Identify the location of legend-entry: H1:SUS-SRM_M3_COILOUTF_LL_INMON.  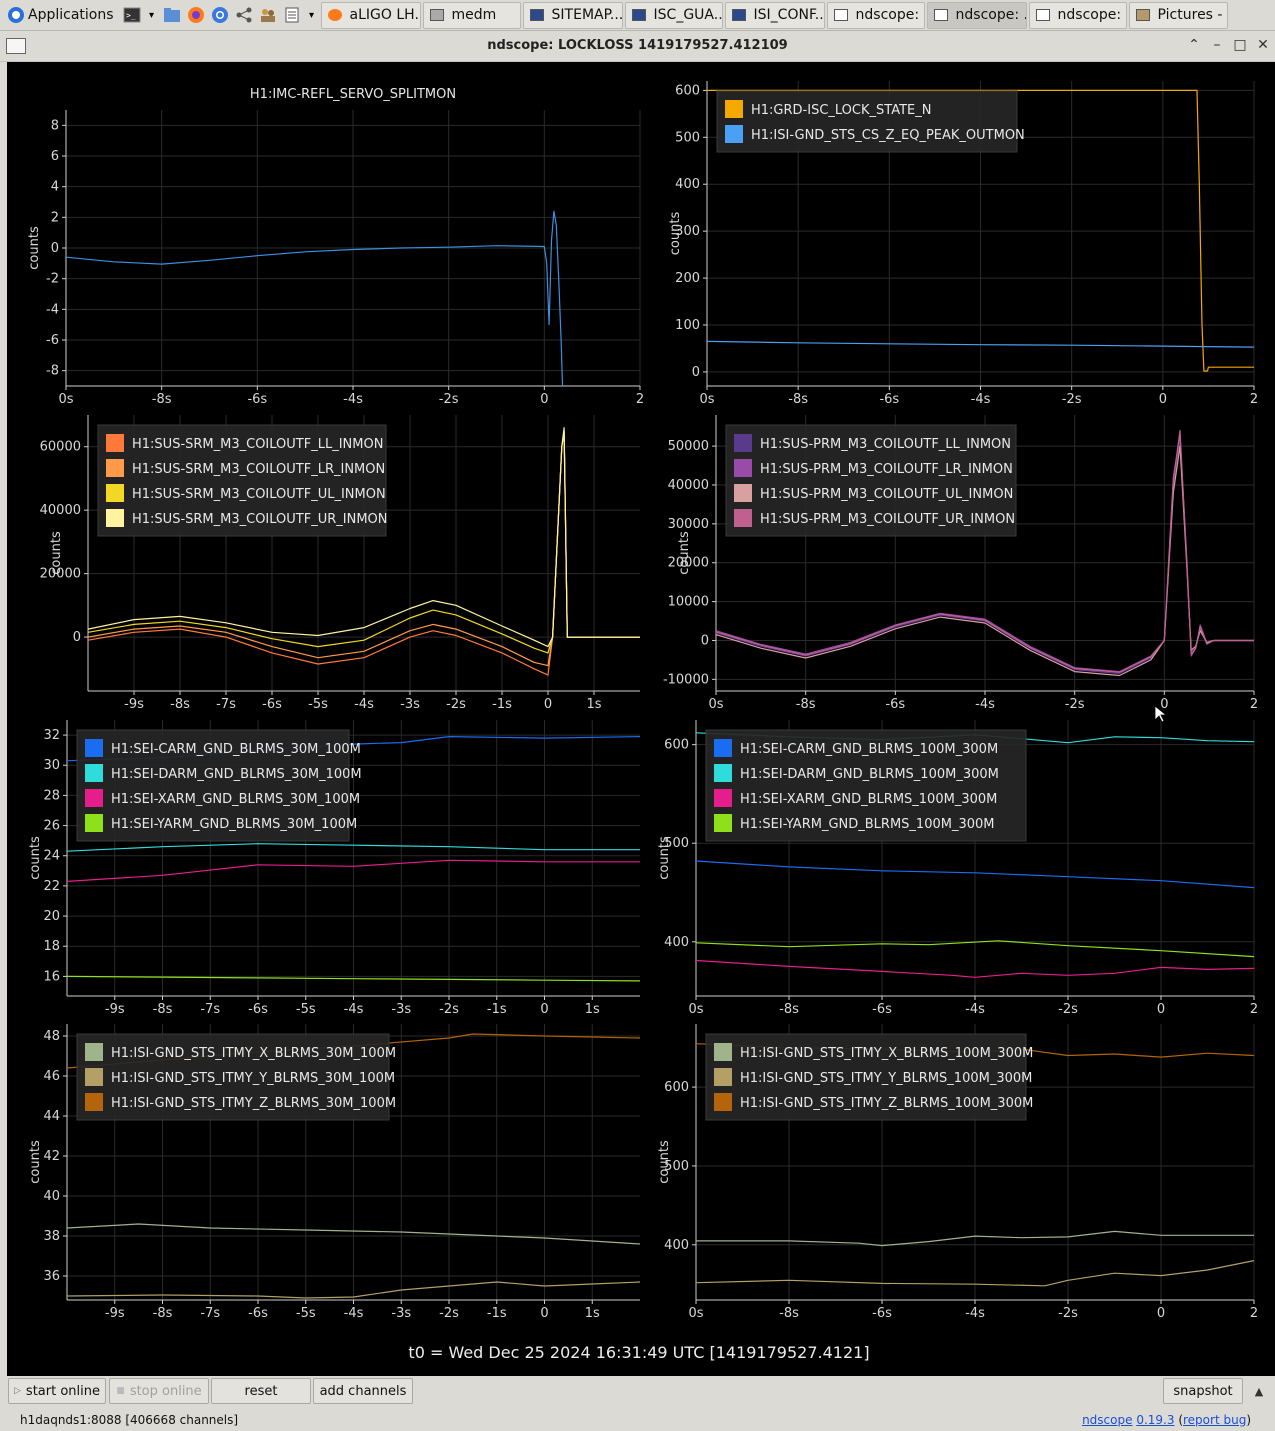
(257, 444).